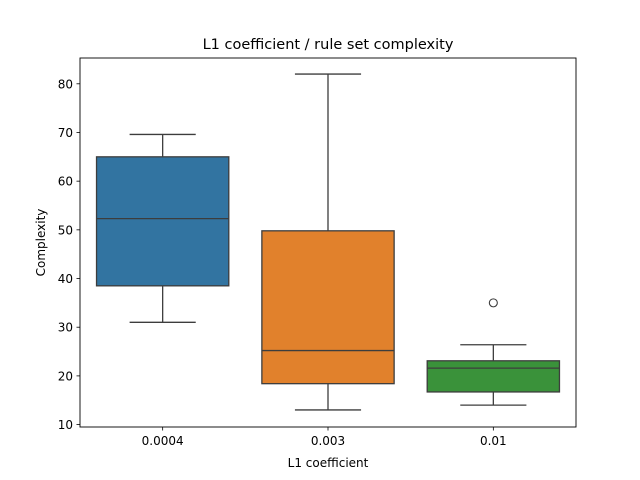  I want to click on y-tick-label: 80, so click(65, 84).